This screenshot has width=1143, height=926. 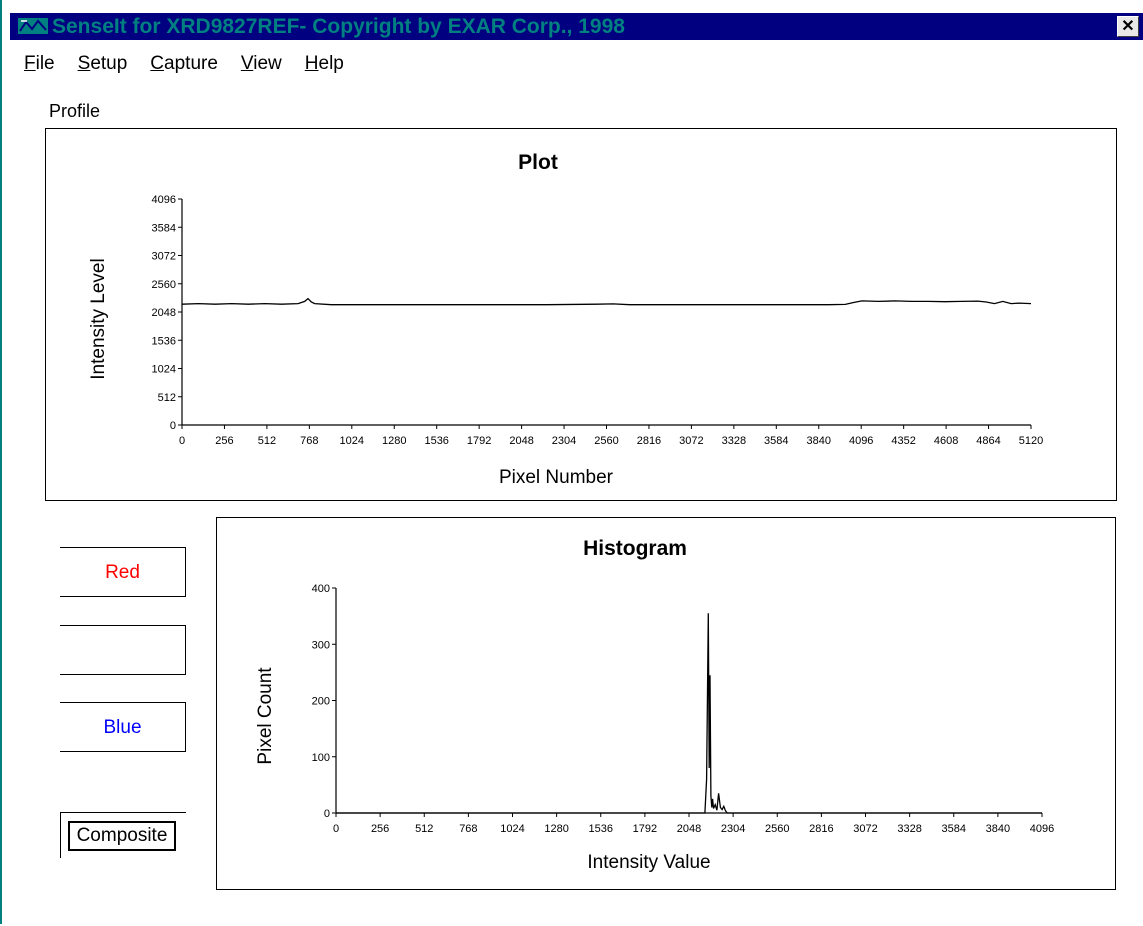 I want to click on plot-series-line, so click(x=606, y=301).